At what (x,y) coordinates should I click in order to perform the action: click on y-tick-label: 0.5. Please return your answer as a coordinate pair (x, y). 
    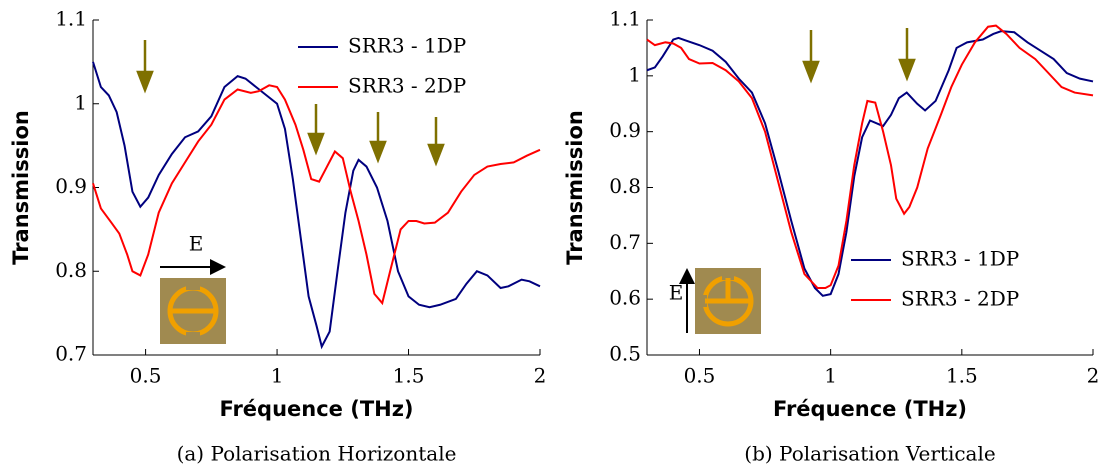
    Looking at the image, I should click on (625, 354).